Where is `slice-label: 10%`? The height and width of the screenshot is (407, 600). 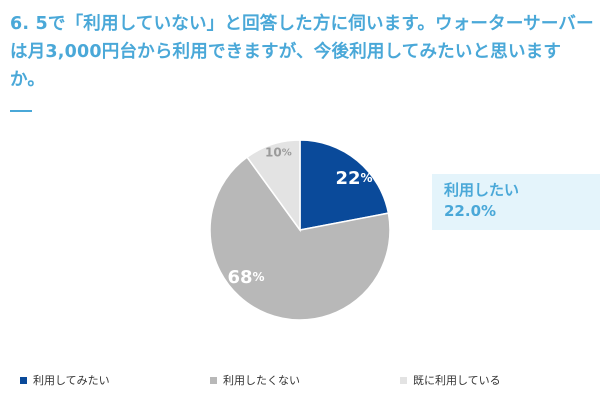 slice-label: 10% is located at coordinates (278, 153).